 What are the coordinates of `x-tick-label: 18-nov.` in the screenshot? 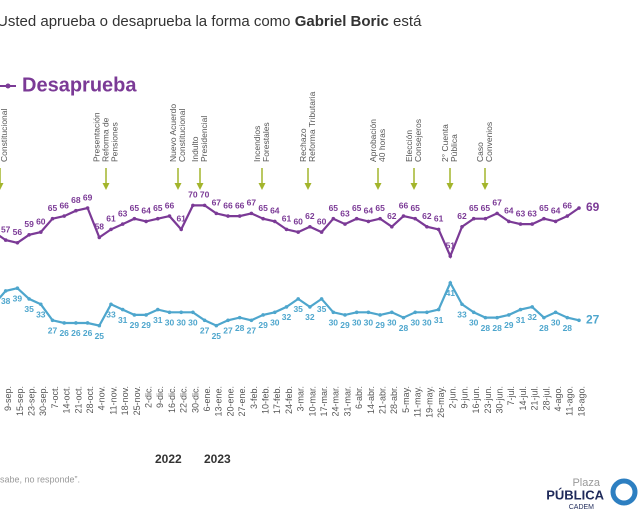 It's located at (125, 400).